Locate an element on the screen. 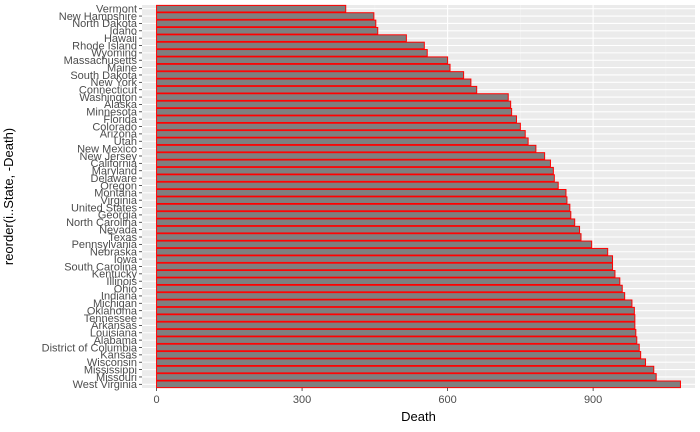 The height and width of the screenshot is (432, 700). y-tick-label: Alaska is located at coordinates (121, 105).